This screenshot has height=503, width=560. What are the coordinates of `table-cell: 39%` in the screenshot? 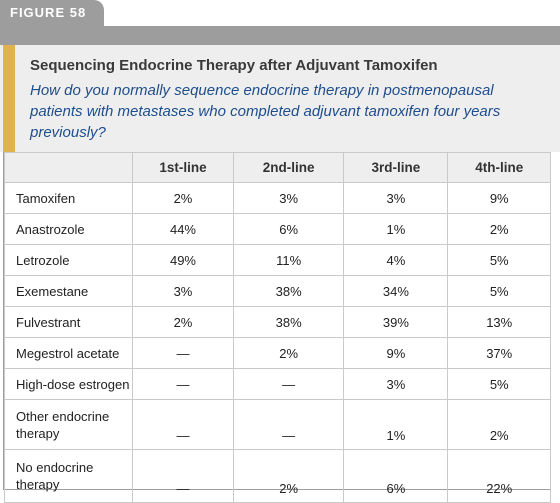 It's located at (396, 322).